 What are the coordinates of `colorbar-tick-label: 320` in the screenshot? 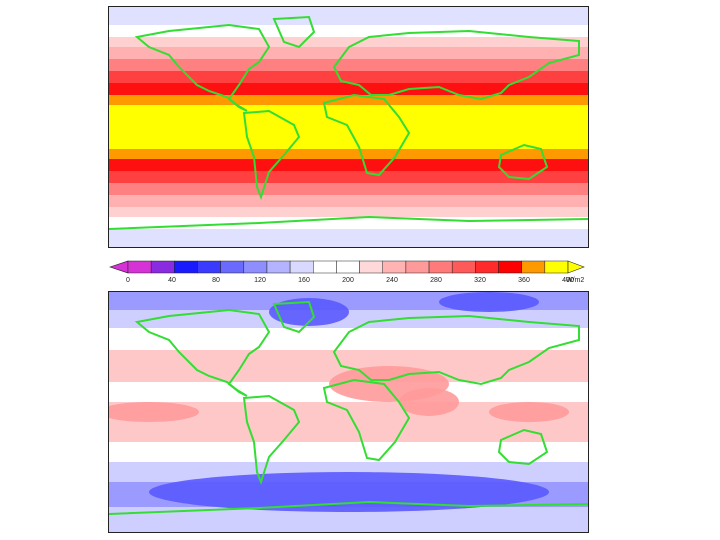 It's located at (480, 280).